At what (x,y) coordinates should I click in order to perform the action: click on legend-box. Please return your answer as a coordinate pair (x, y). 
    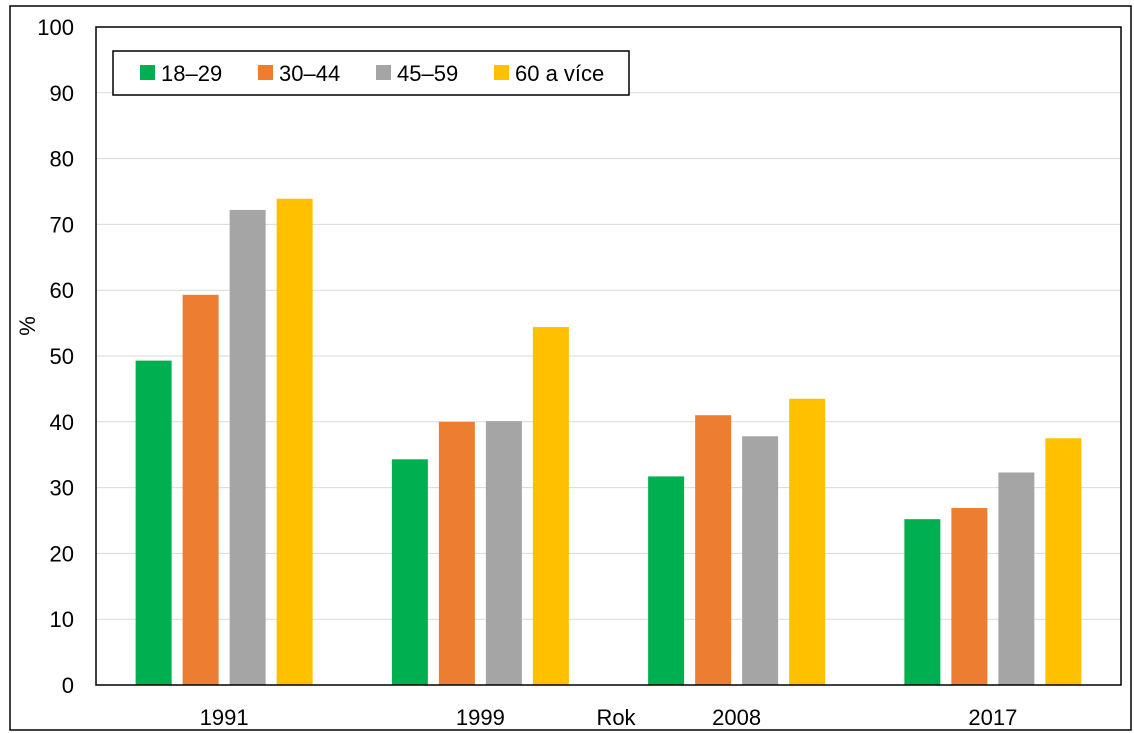
    Looking at the image, I should click on (371, 73).